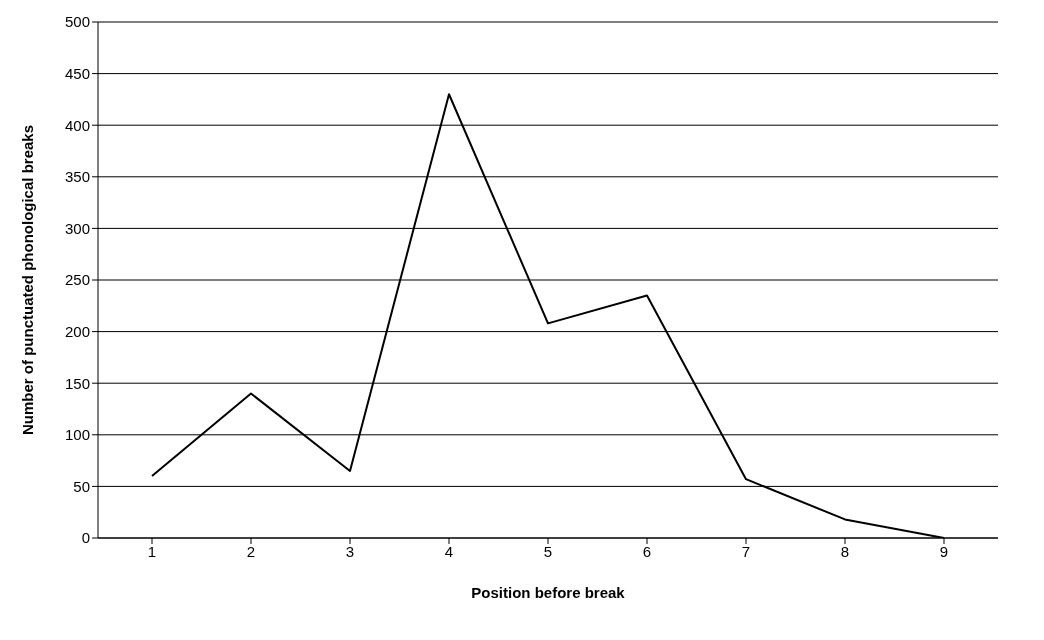 This screenshot has width=1044, height=640. What do you see at coordinates (77, 228) in the screenshot?
I see `y-tick-label: 300` at bounding box center [77, 228].